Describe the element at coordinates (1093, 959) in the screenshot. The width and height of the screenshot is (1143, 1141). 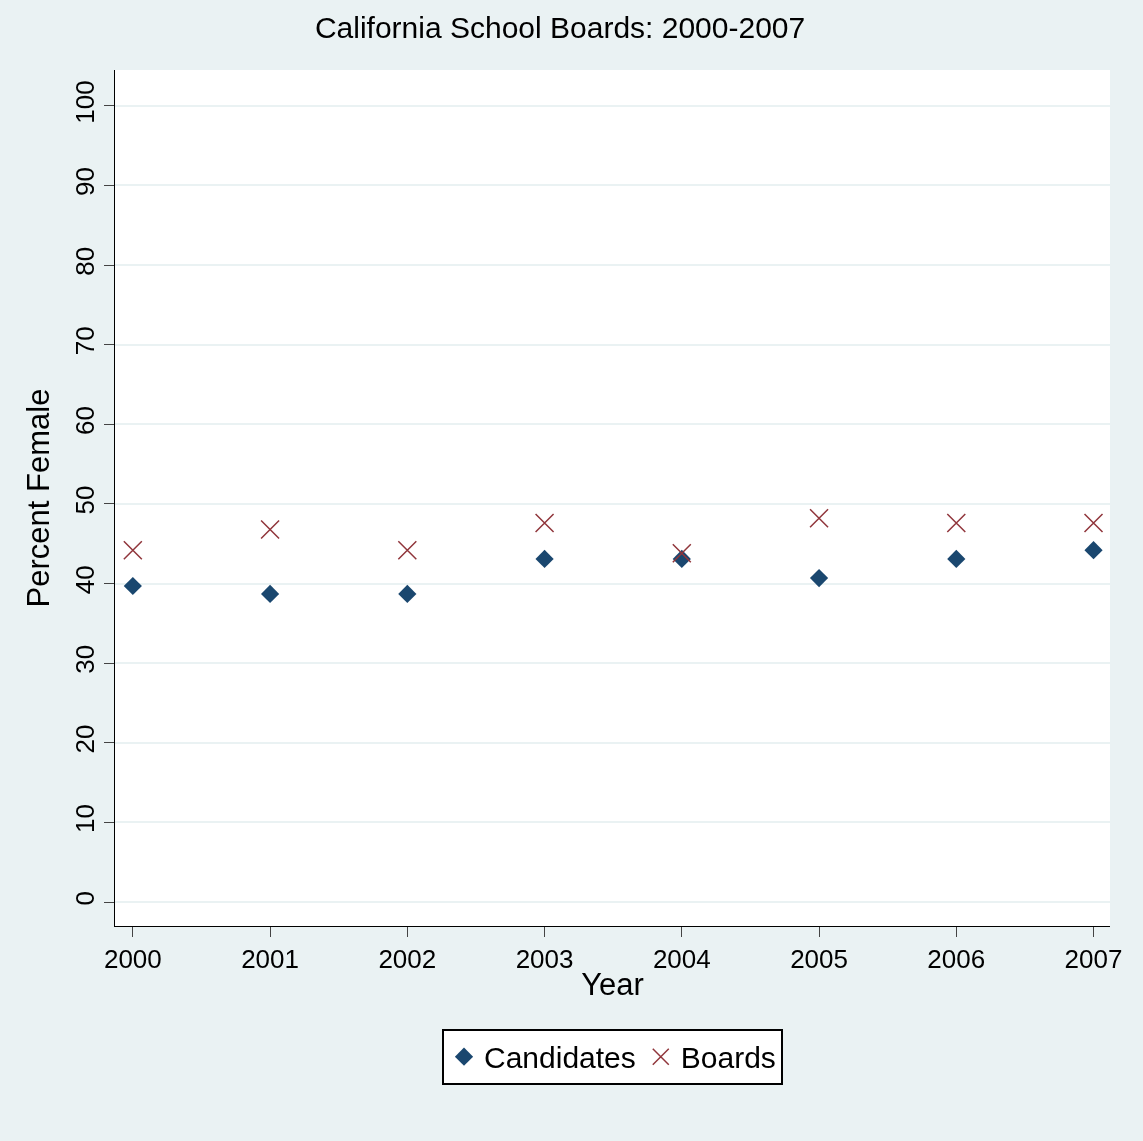
I see `x-tick-label: 2007` at that location.